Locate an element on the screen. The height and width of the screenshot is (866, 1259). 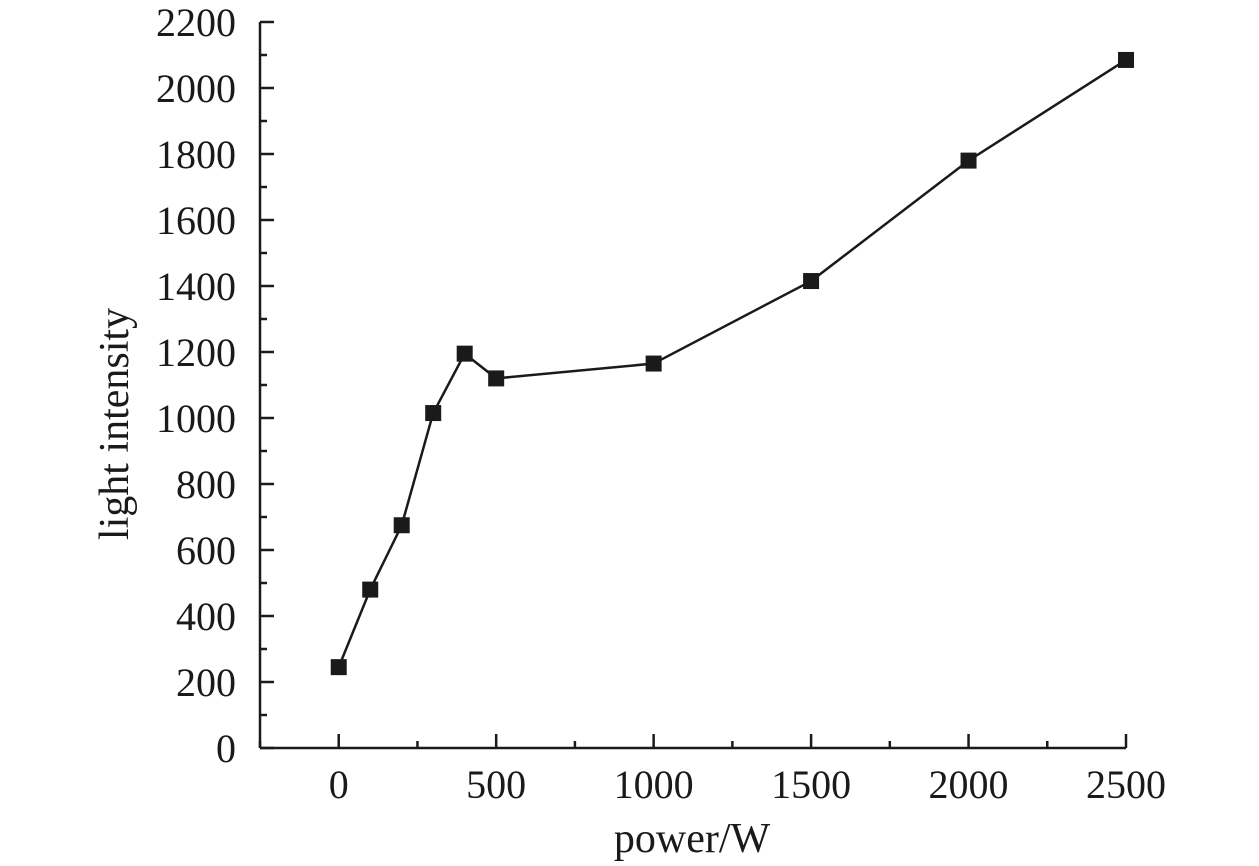
y-tick-label: 600 is located at coordinates (206, 550).